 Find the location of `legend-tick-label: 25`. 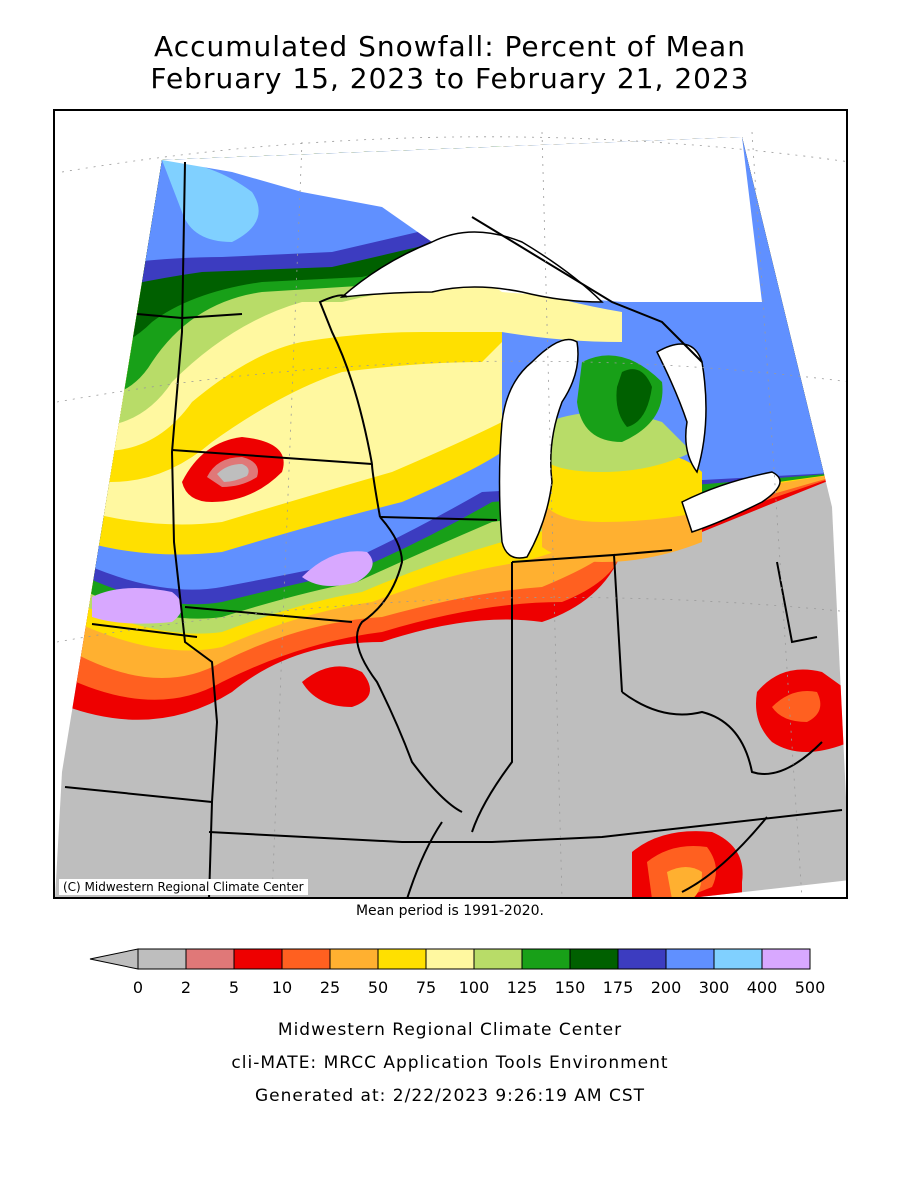

legend-tick-label: 25 is located at coordinates (330, 987).